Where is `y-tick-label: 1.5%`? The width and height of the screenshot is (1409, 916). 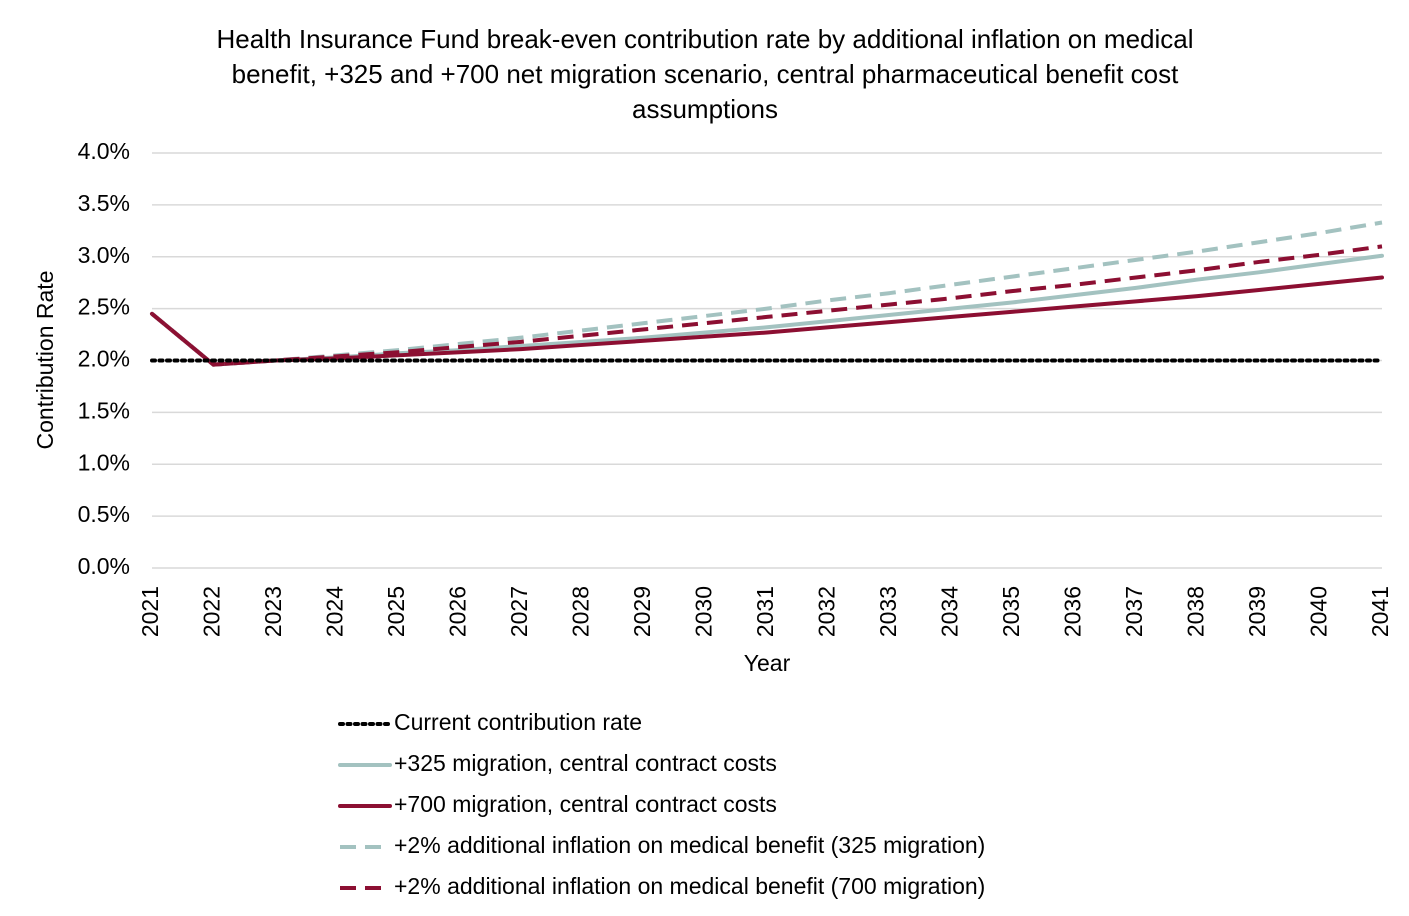 y-tick-label: 1.5% is located at coordinates (104, 410).